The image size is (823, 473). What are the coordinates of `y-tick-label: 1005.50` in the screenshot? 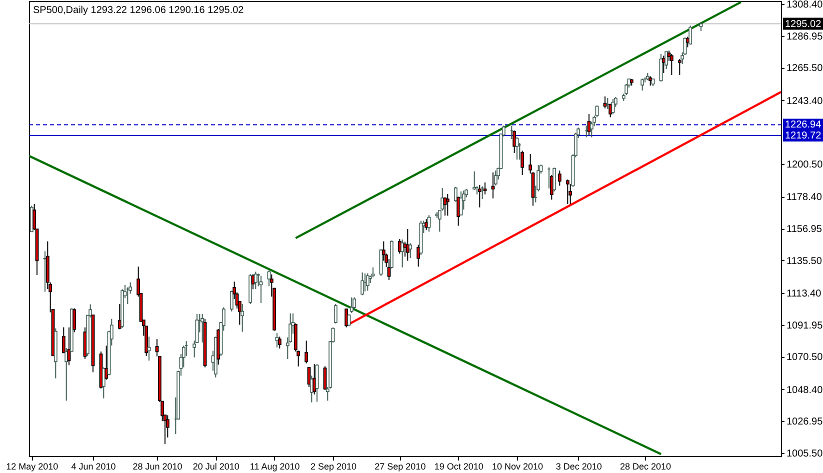 It's located at (804, 454).